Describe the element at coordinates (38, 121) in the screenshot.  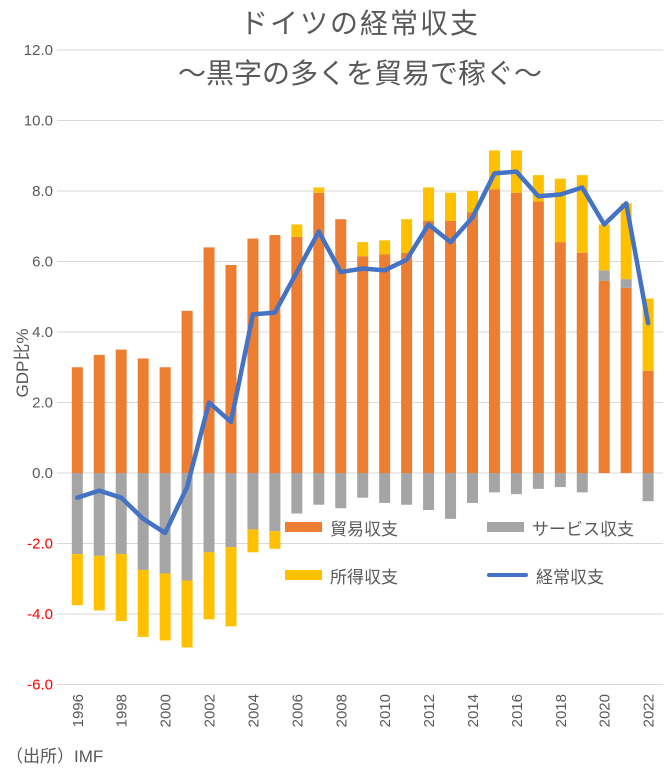
I see `y-tick-label: 10.0` at that location.